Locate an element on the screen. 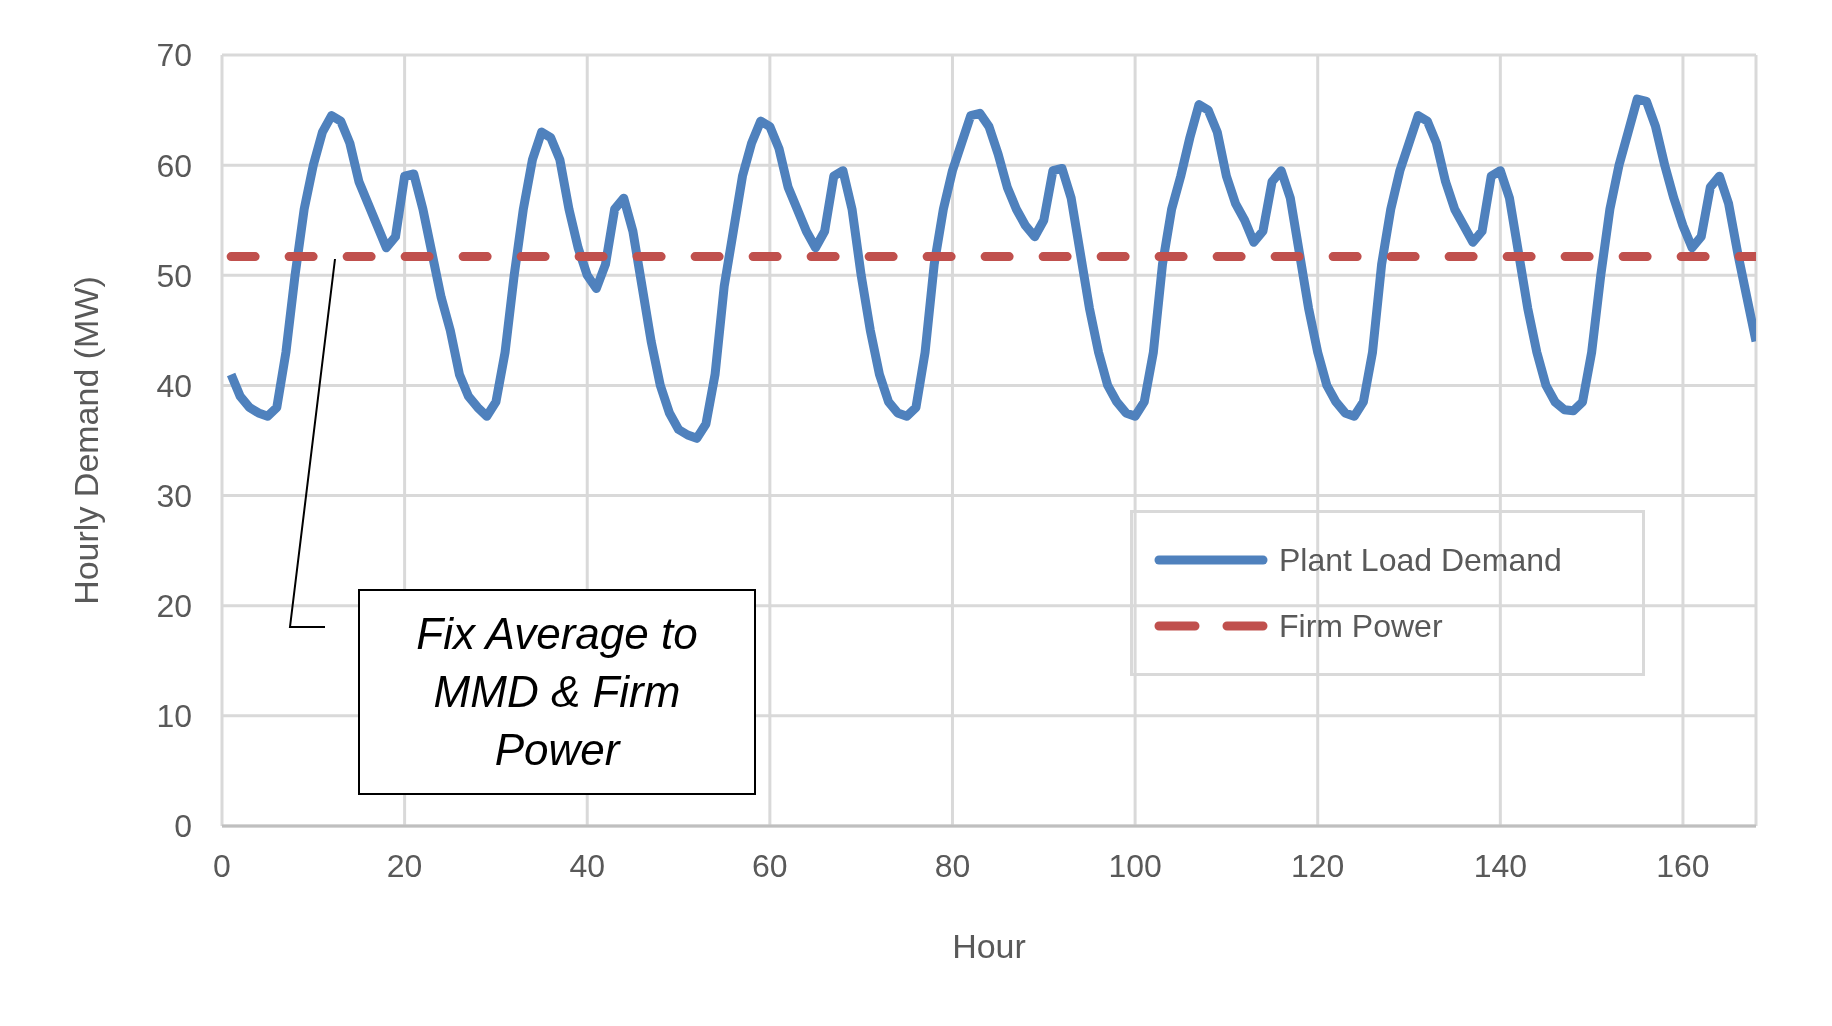 The height and width of the screenshot is (1026, 1832). y-tick-label: 60 is located at coordinates (174, 165).